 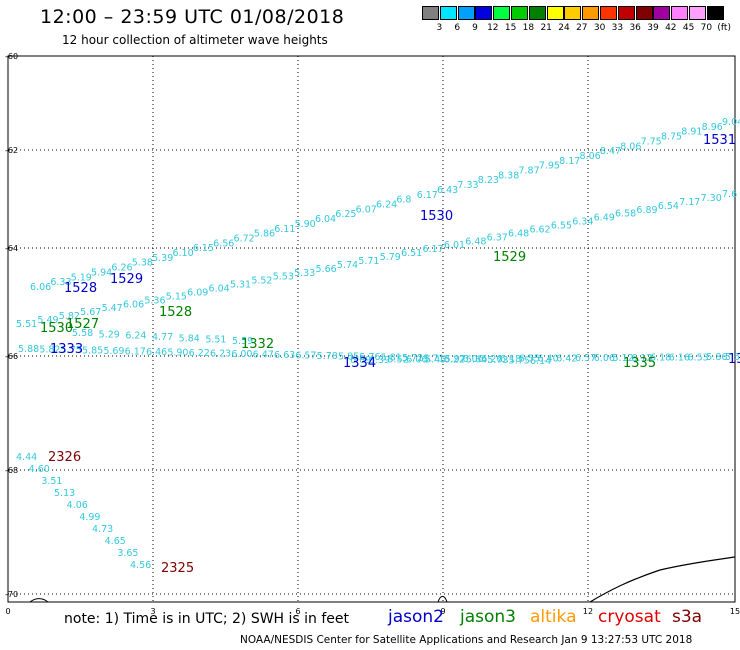 What do you see at coordinates (264, 234) in the screenshot?
I see `swh-value: 5.86` at bounding box center [264, 234].